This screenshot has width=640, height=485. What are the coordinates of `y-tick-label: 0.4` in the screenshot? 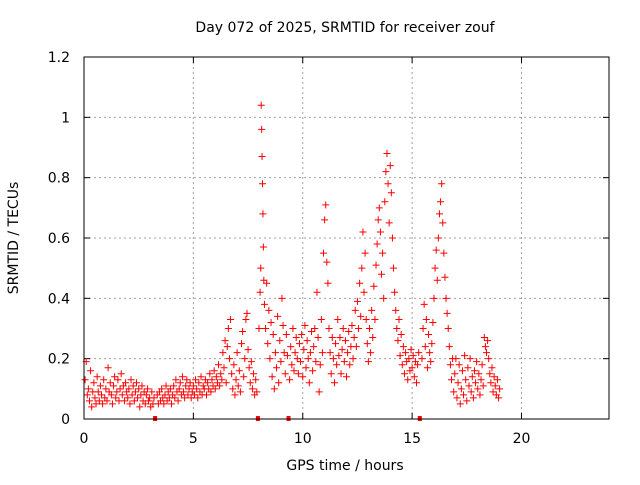 It's located at (59, 299).